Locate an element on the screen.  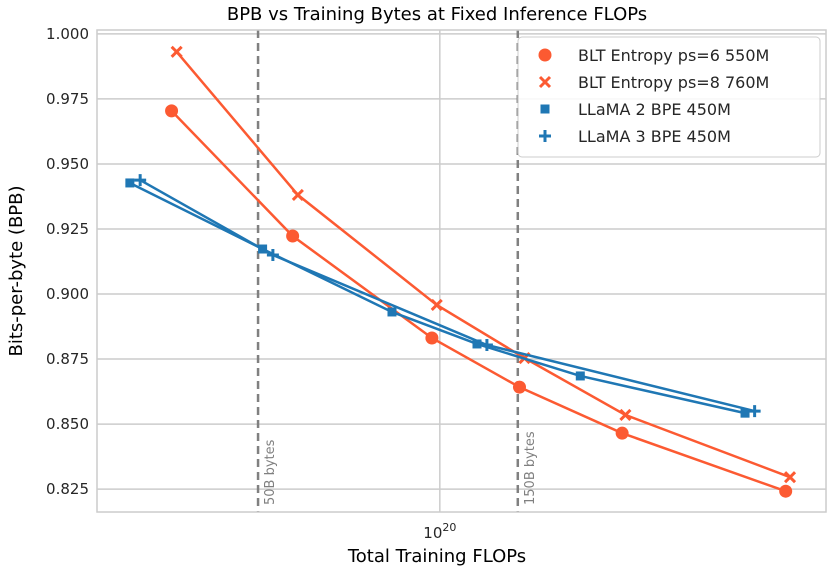
legend-entry-label: BLT Entropy ps=6 550M is located at coordinates (673, 55).